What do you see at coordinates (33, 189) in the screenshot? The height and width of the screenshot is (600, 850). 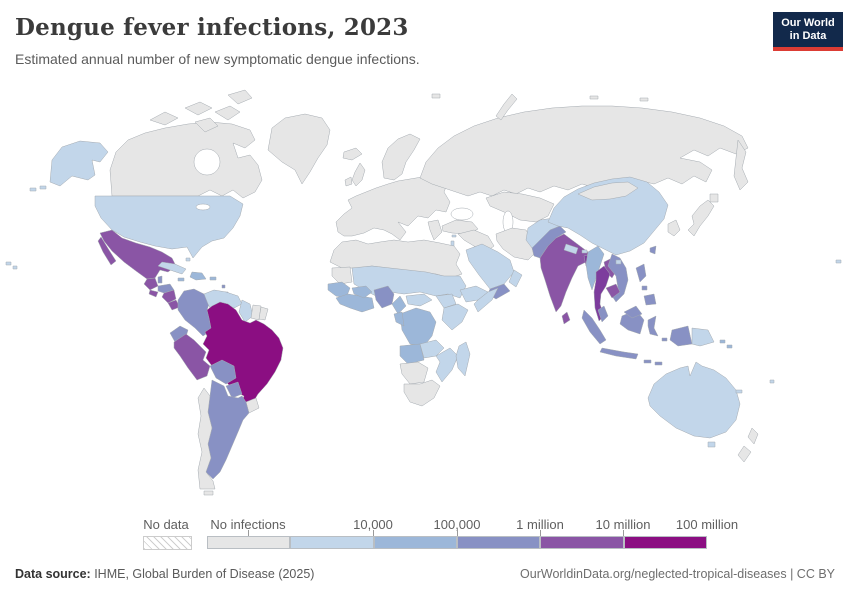 I see `aleutian-islands` at bounding box center [33, 189].